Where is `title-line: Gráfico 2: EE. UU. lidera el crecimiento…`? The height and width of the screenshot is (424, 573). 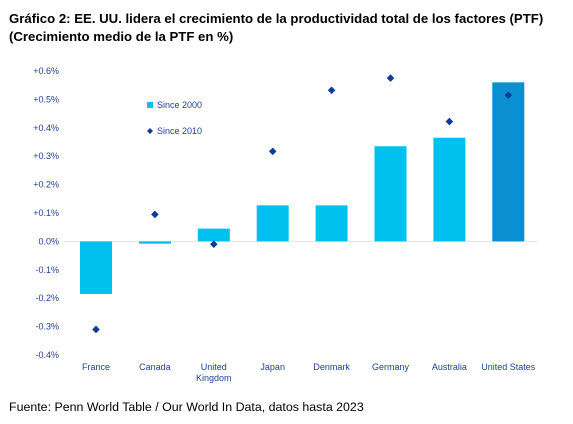
title-line: Gráfico 2: EE. UU. lidera el crecimiento… is located at coordinates (276, 18).